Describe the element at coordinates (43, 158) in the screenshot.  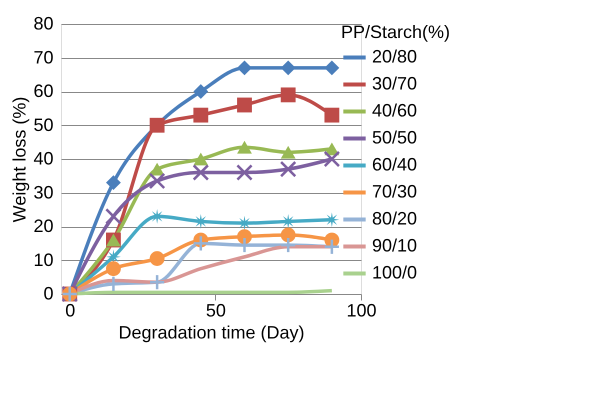
I see `y-tick-label: 40` at that location.